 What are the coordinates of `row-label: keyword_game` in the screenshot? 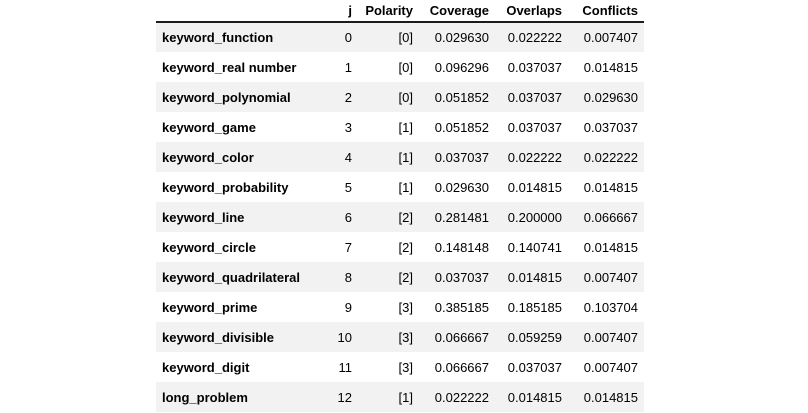 It's located at (209, 127).